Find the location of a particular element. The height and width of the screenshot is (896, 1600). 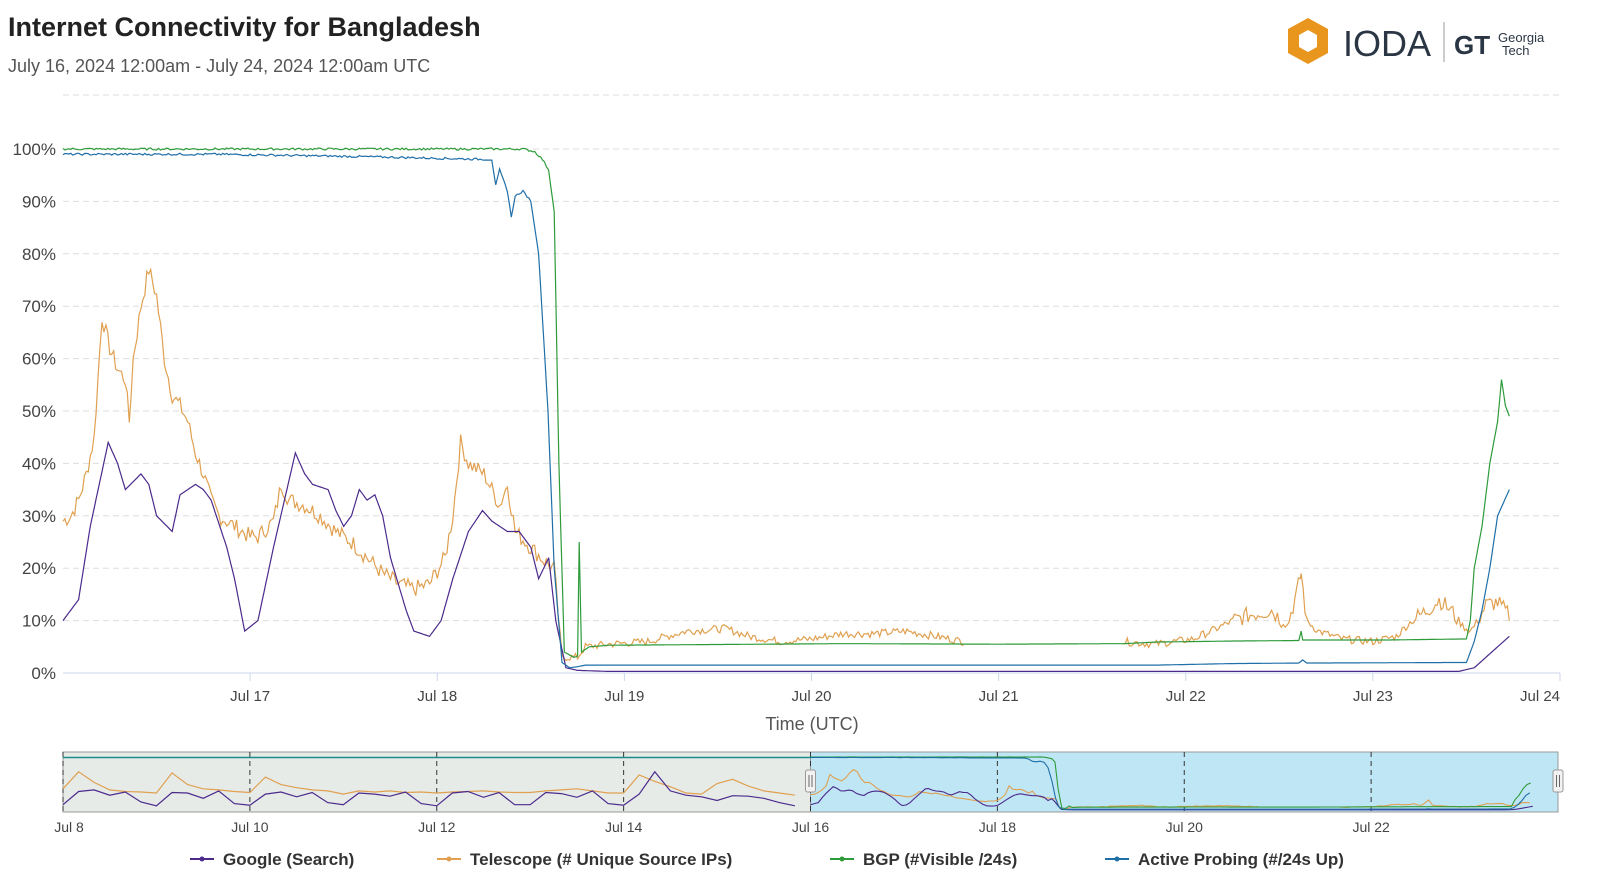

x-tick-label: Jul 18 is located at coordinates (437, 696).